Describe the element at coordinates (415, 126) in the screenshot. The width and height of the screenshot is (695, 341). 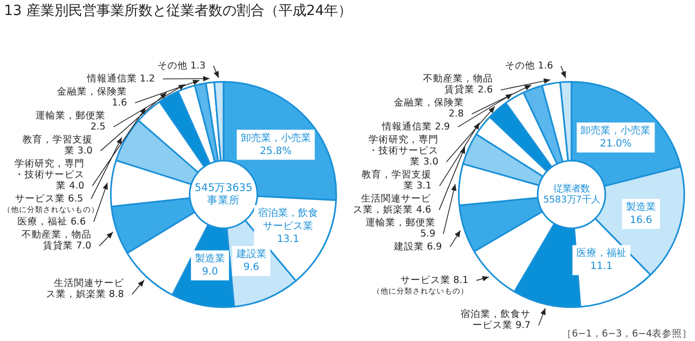
I see `slice-label: 情報通信業 2.9` at that location.